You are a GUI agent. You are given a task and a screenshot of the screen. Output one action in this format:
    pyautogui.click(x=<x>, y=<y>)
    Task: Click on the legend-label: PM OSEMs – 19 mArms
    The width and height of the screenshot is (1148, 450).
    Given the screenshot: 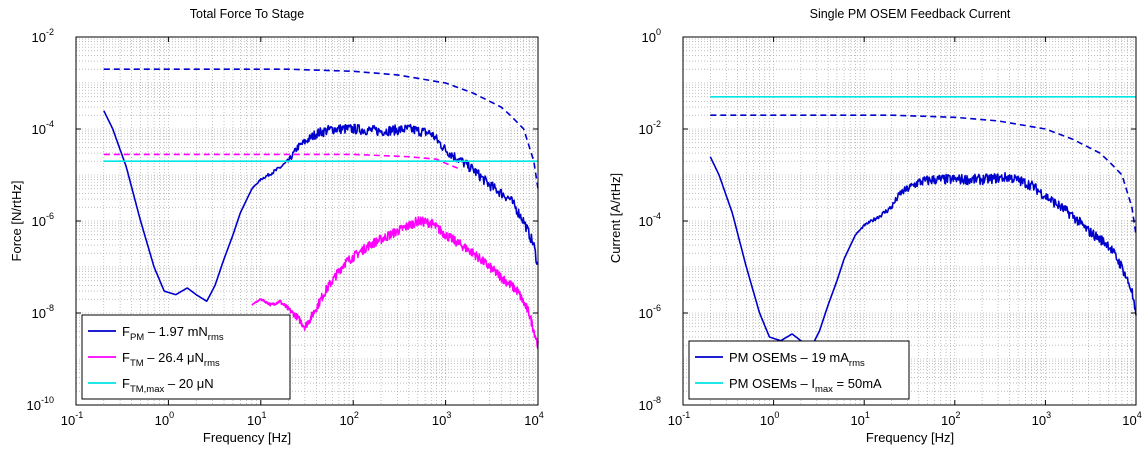 What is the action you would take?
    pyautogui.click(x=797, y=359)
    